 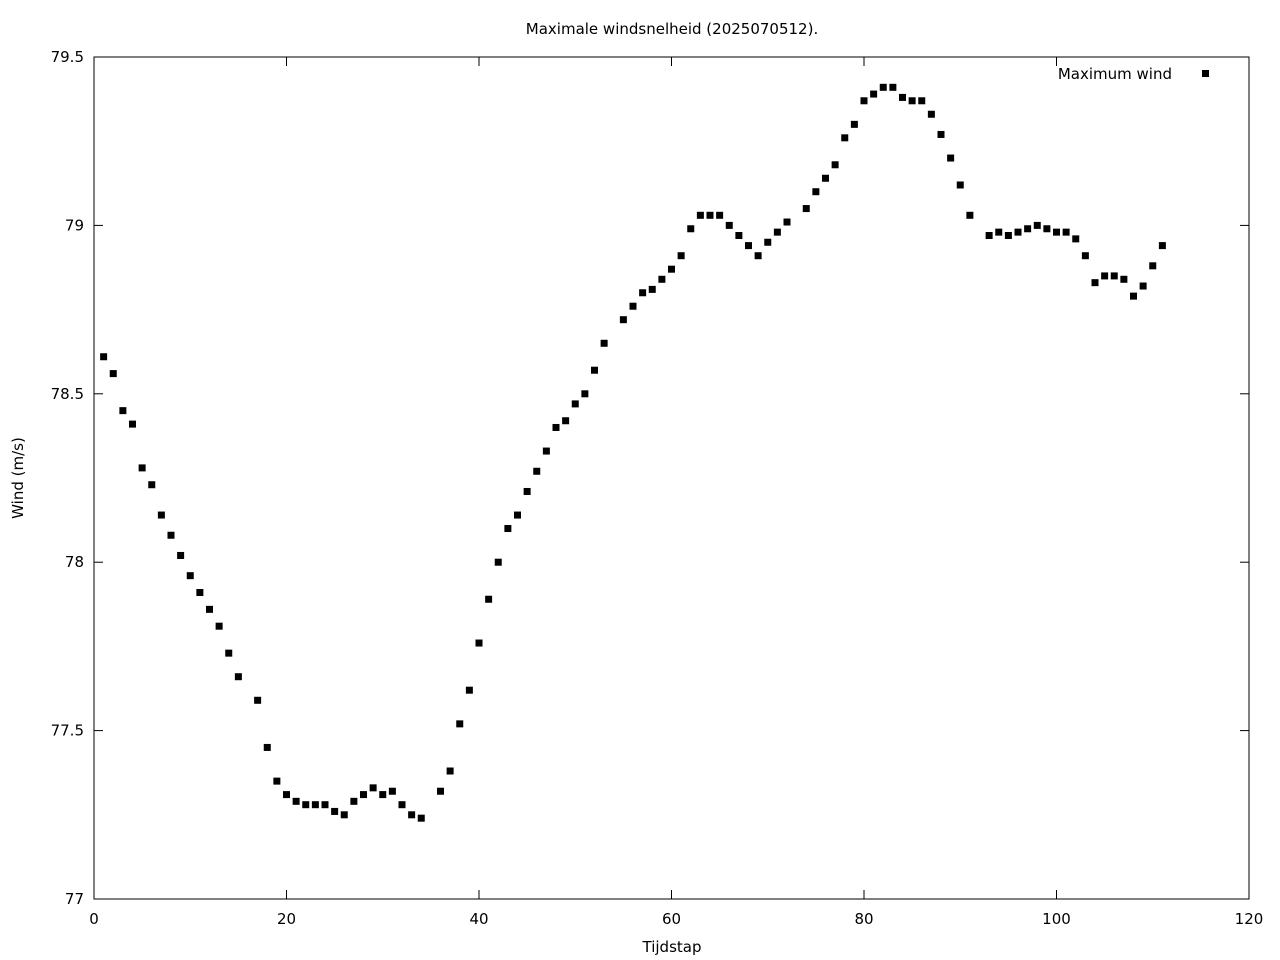 I want to click on x-tick-label: 60, so click(x=671, y=919).